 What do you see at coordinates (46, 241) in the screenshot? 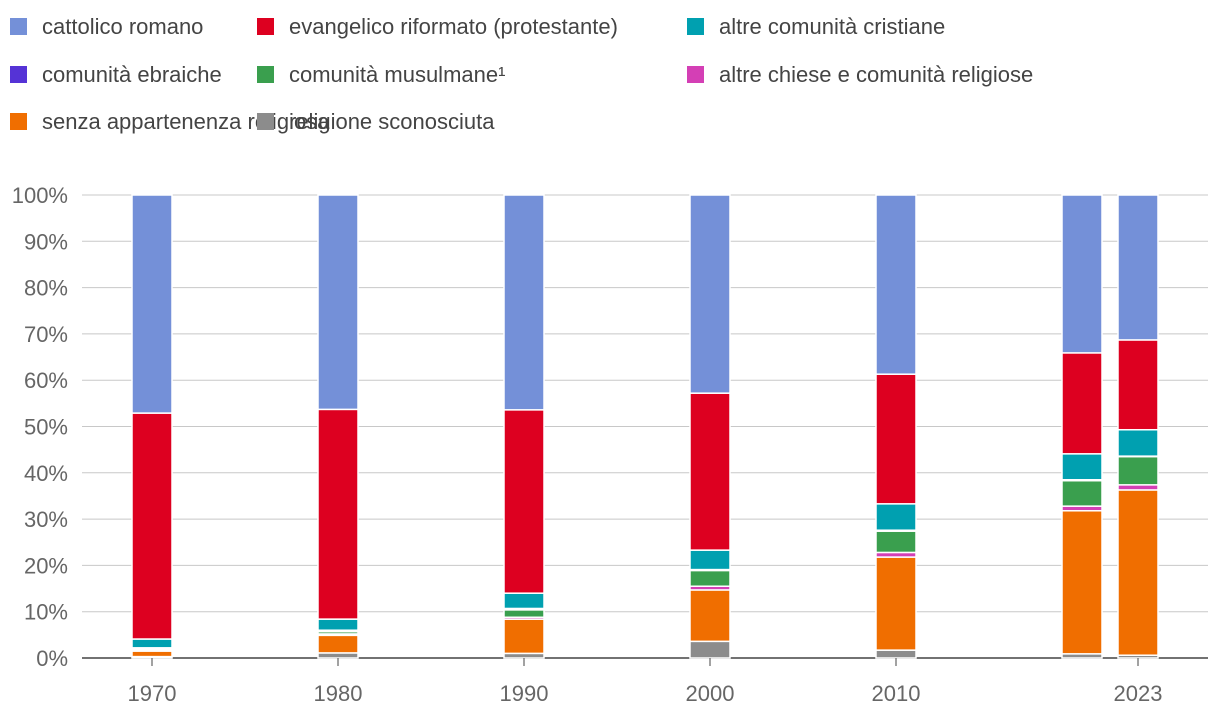
I see `y-tick-label: 90%` at bounding box center [46, 241].